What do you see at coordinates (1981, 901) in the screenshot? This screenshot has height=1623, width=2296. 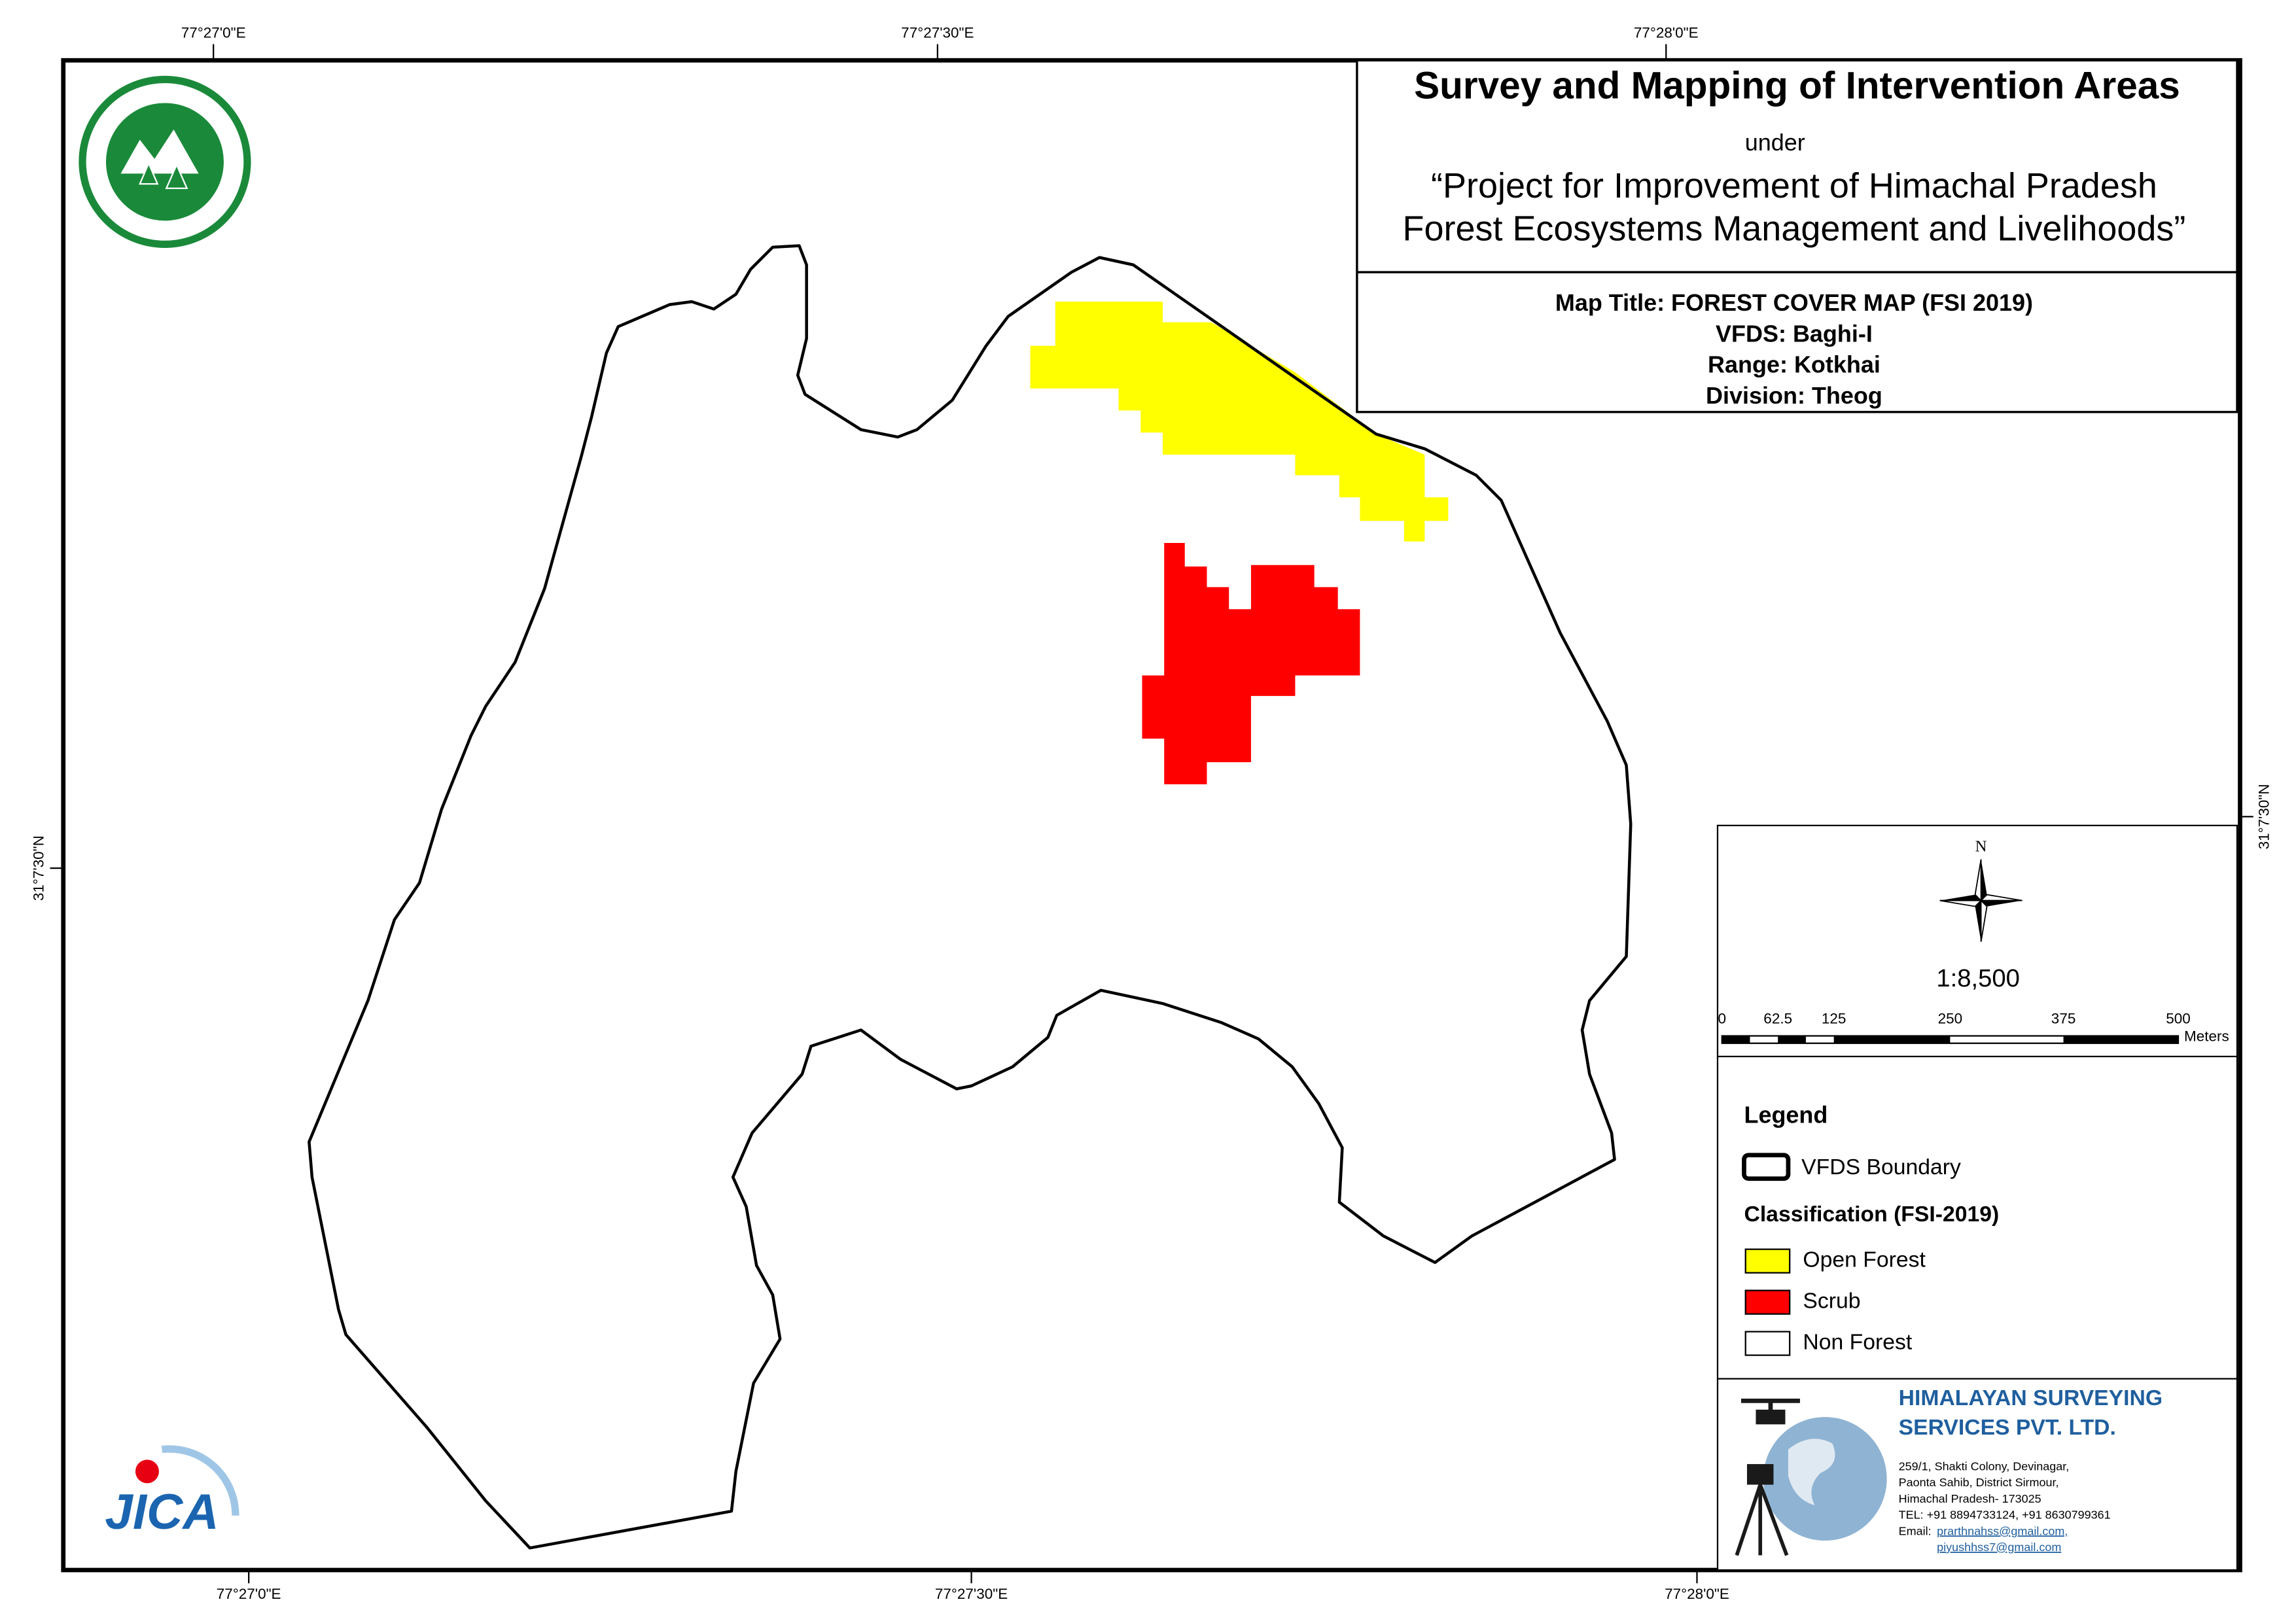 I see `north-arrow` at bounding box center [1981, 901].